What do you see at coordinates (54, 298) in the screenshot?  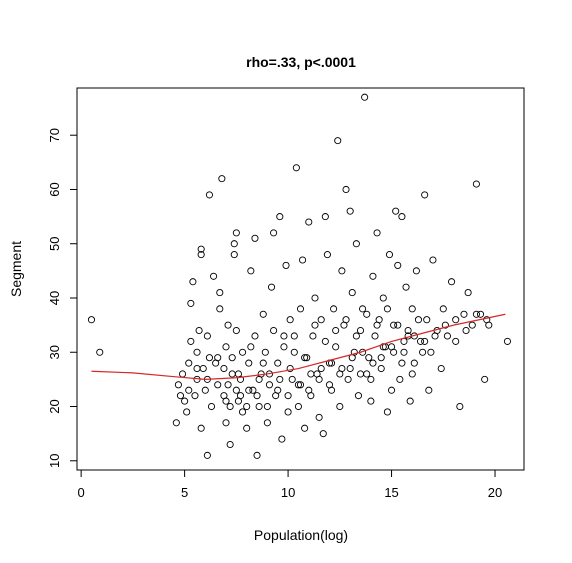 I see `y-tick-label: 40` at bounding box center [54, 298].